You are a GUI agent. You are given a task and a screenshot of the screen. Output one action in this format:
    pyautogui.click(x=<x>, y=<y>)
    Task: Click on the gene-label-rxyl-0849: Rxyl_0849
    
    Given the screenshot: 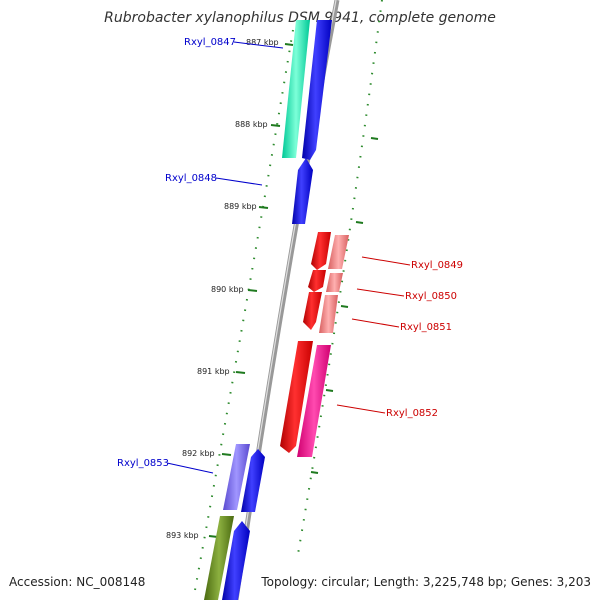 What is the action you would take?
    pyautogui.click(x=437, y=265)
    